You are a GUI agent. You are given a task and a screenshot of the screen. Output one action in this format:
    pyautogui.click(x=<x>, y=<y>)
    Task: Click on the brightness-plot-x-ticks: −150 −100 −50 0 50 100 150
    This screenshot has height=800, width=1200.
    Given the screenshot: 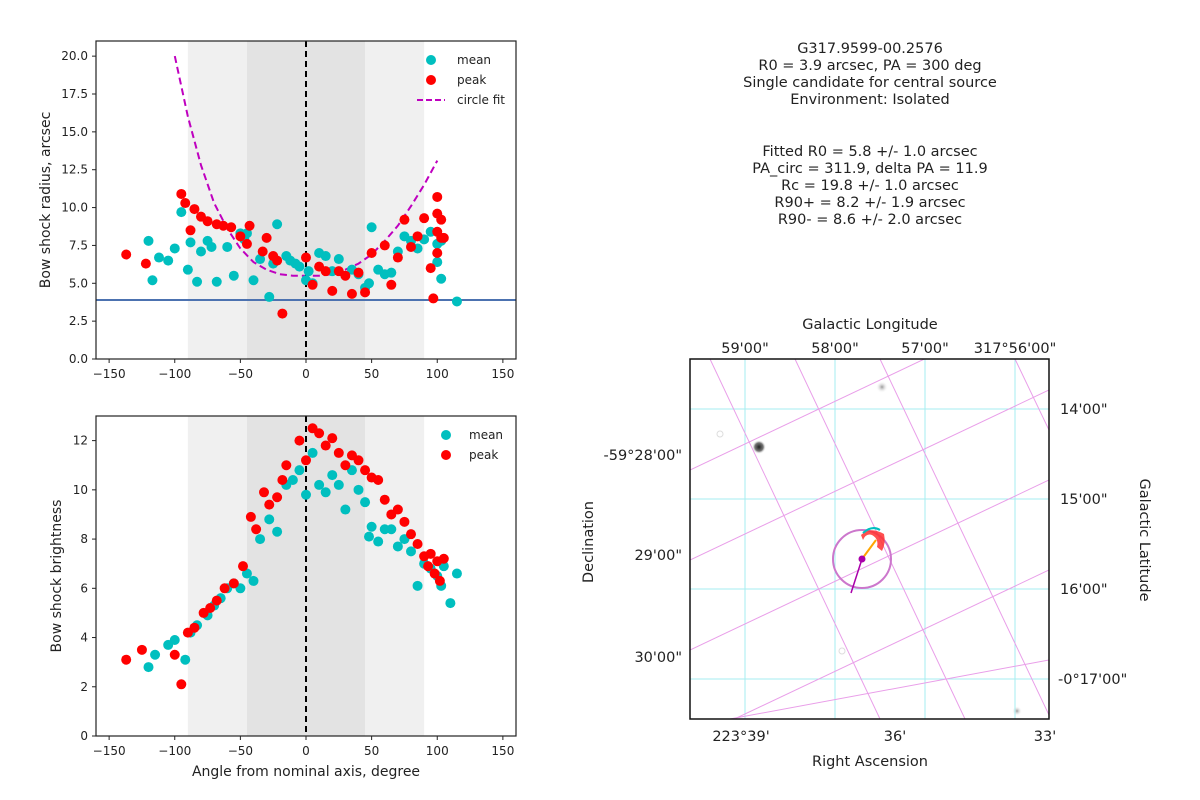 What is the action you would take?
    pyautogui.click(x=303, y=747)
    